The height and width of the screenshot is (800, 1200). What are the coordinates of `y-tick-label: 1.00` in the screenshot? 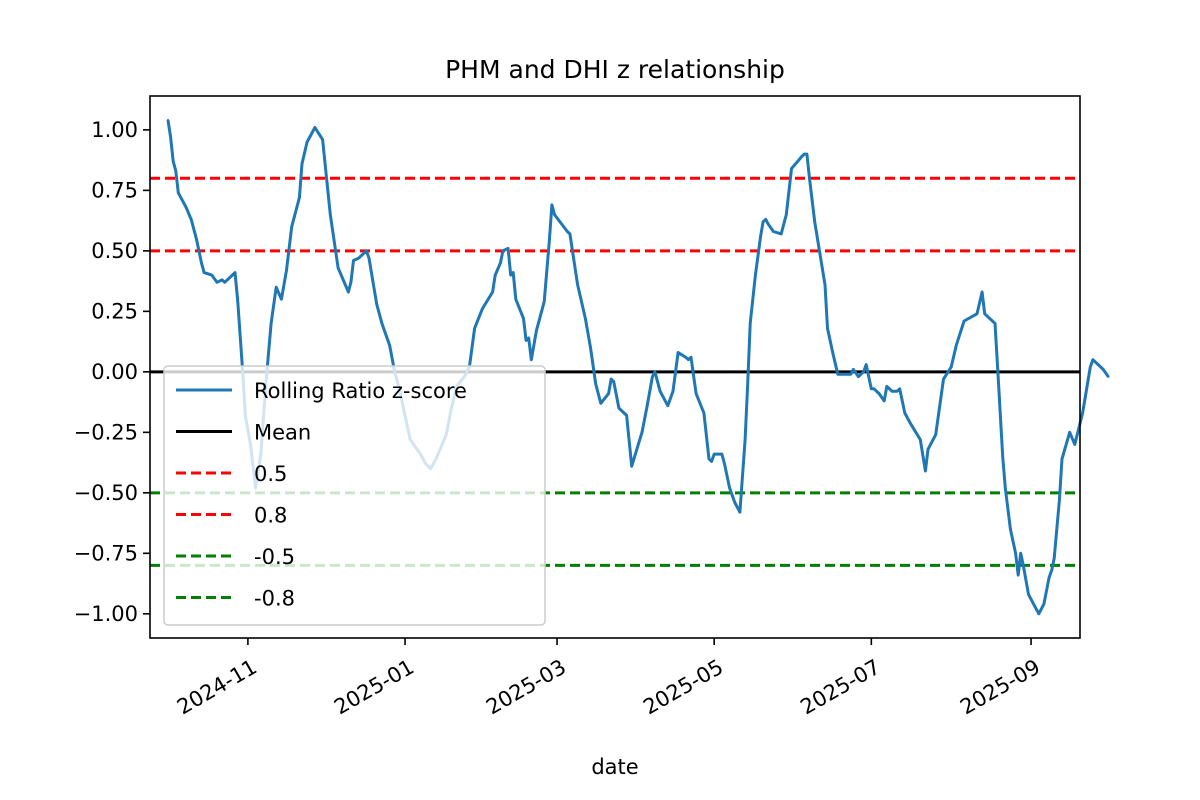 It's located at (114, 130).